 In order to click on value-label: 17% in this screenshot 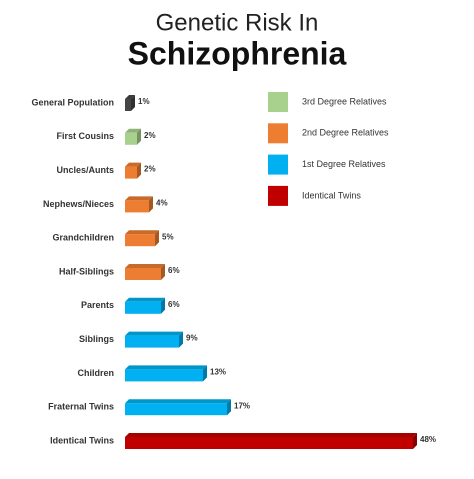, I will do `click(242, 405)`.